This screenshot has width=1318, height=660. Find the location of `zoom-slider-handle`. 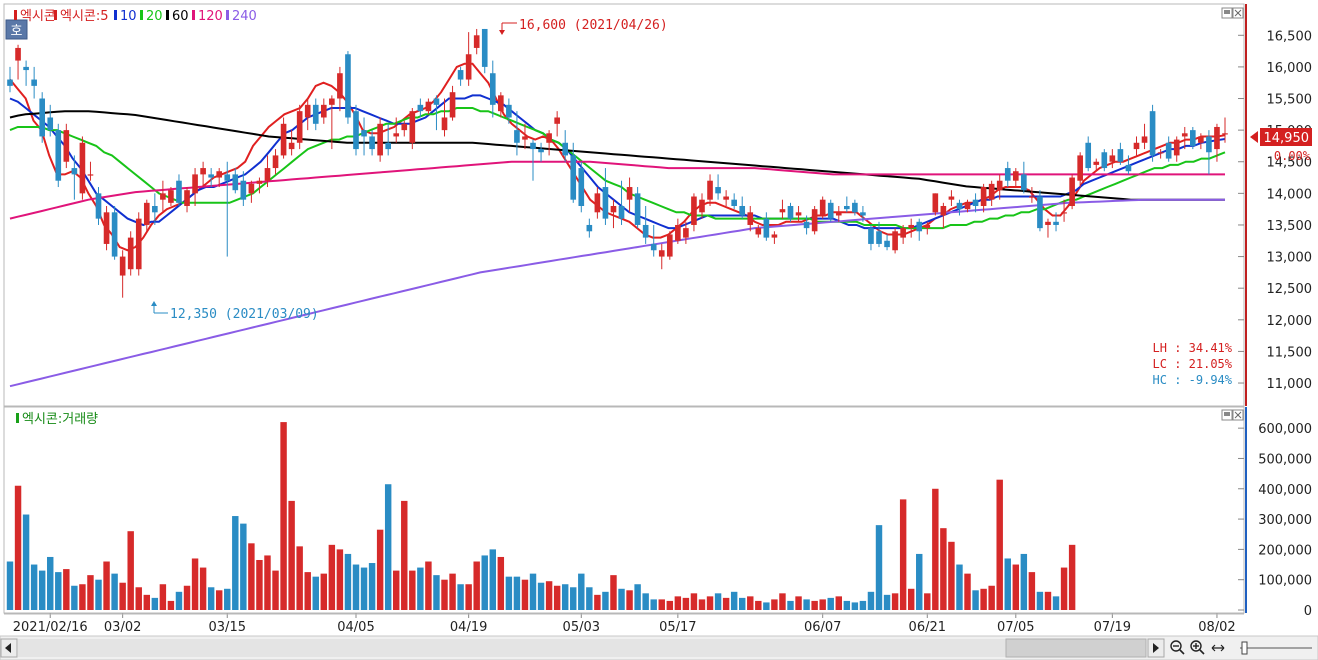

zoom-slider-handle is located at coordinates (1244, 648).